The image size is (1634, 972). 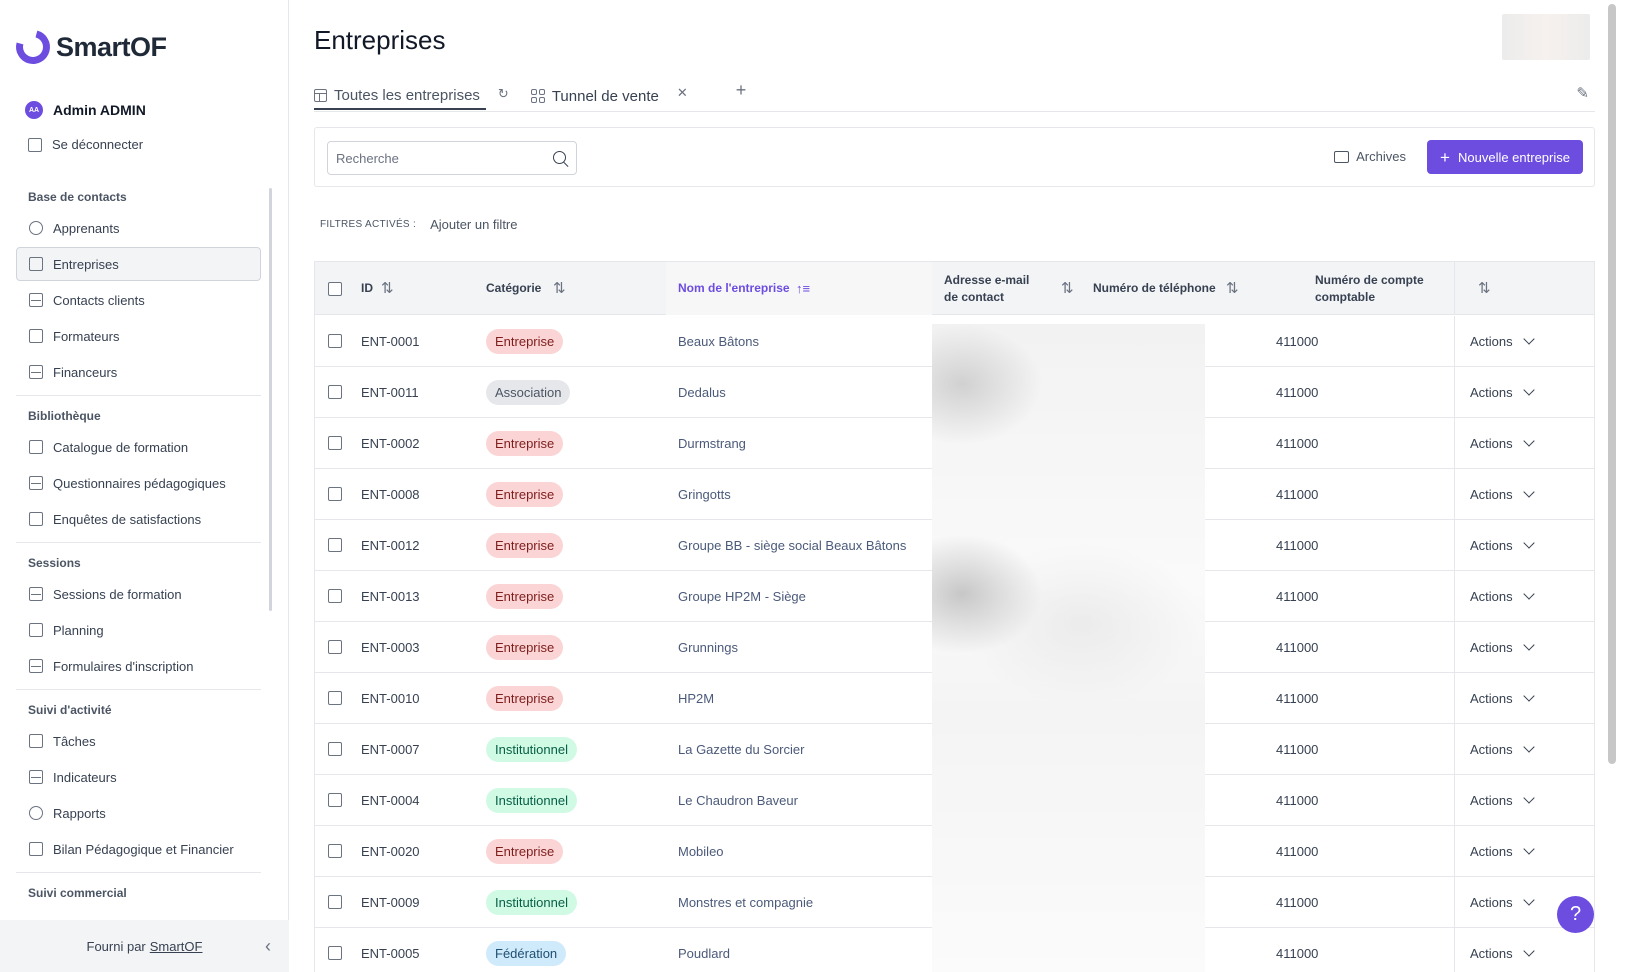 What do you see at coordinates (597, 96) in the screenshot?
I see `tab-sales-funnel: Tunnel de vente` at bounding box center [597, 96].